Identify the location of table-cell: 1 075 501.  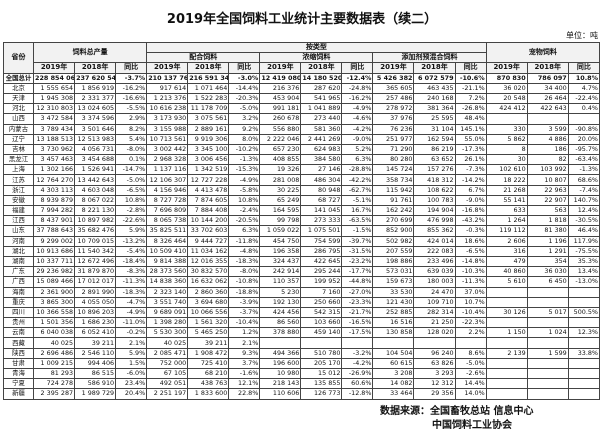
(321, 231).